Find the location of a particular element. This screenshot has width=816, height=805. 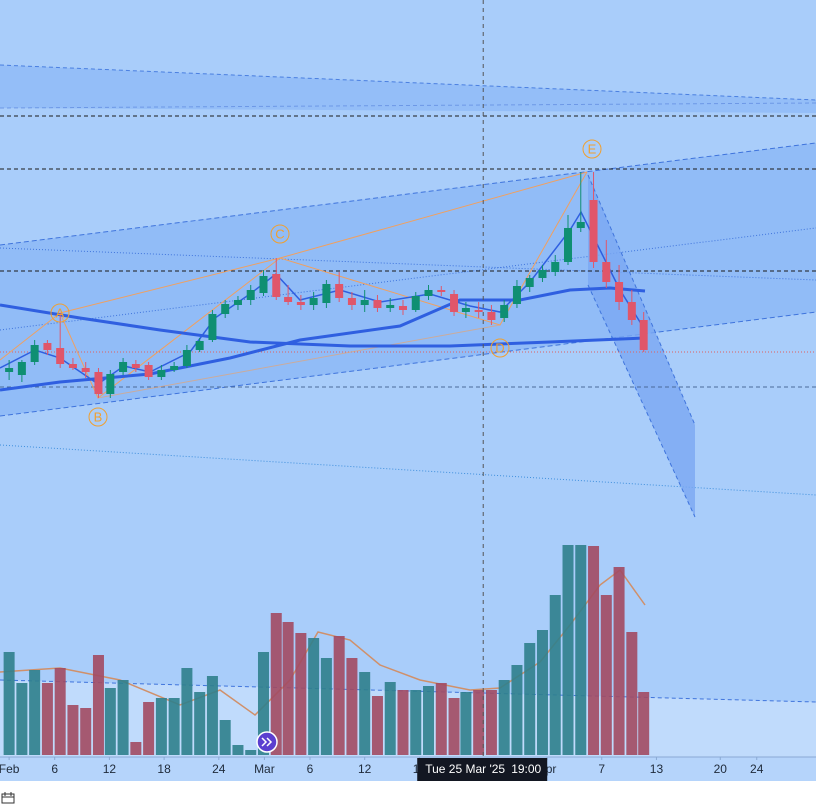

upper-band is located at coordinates (408, 89).